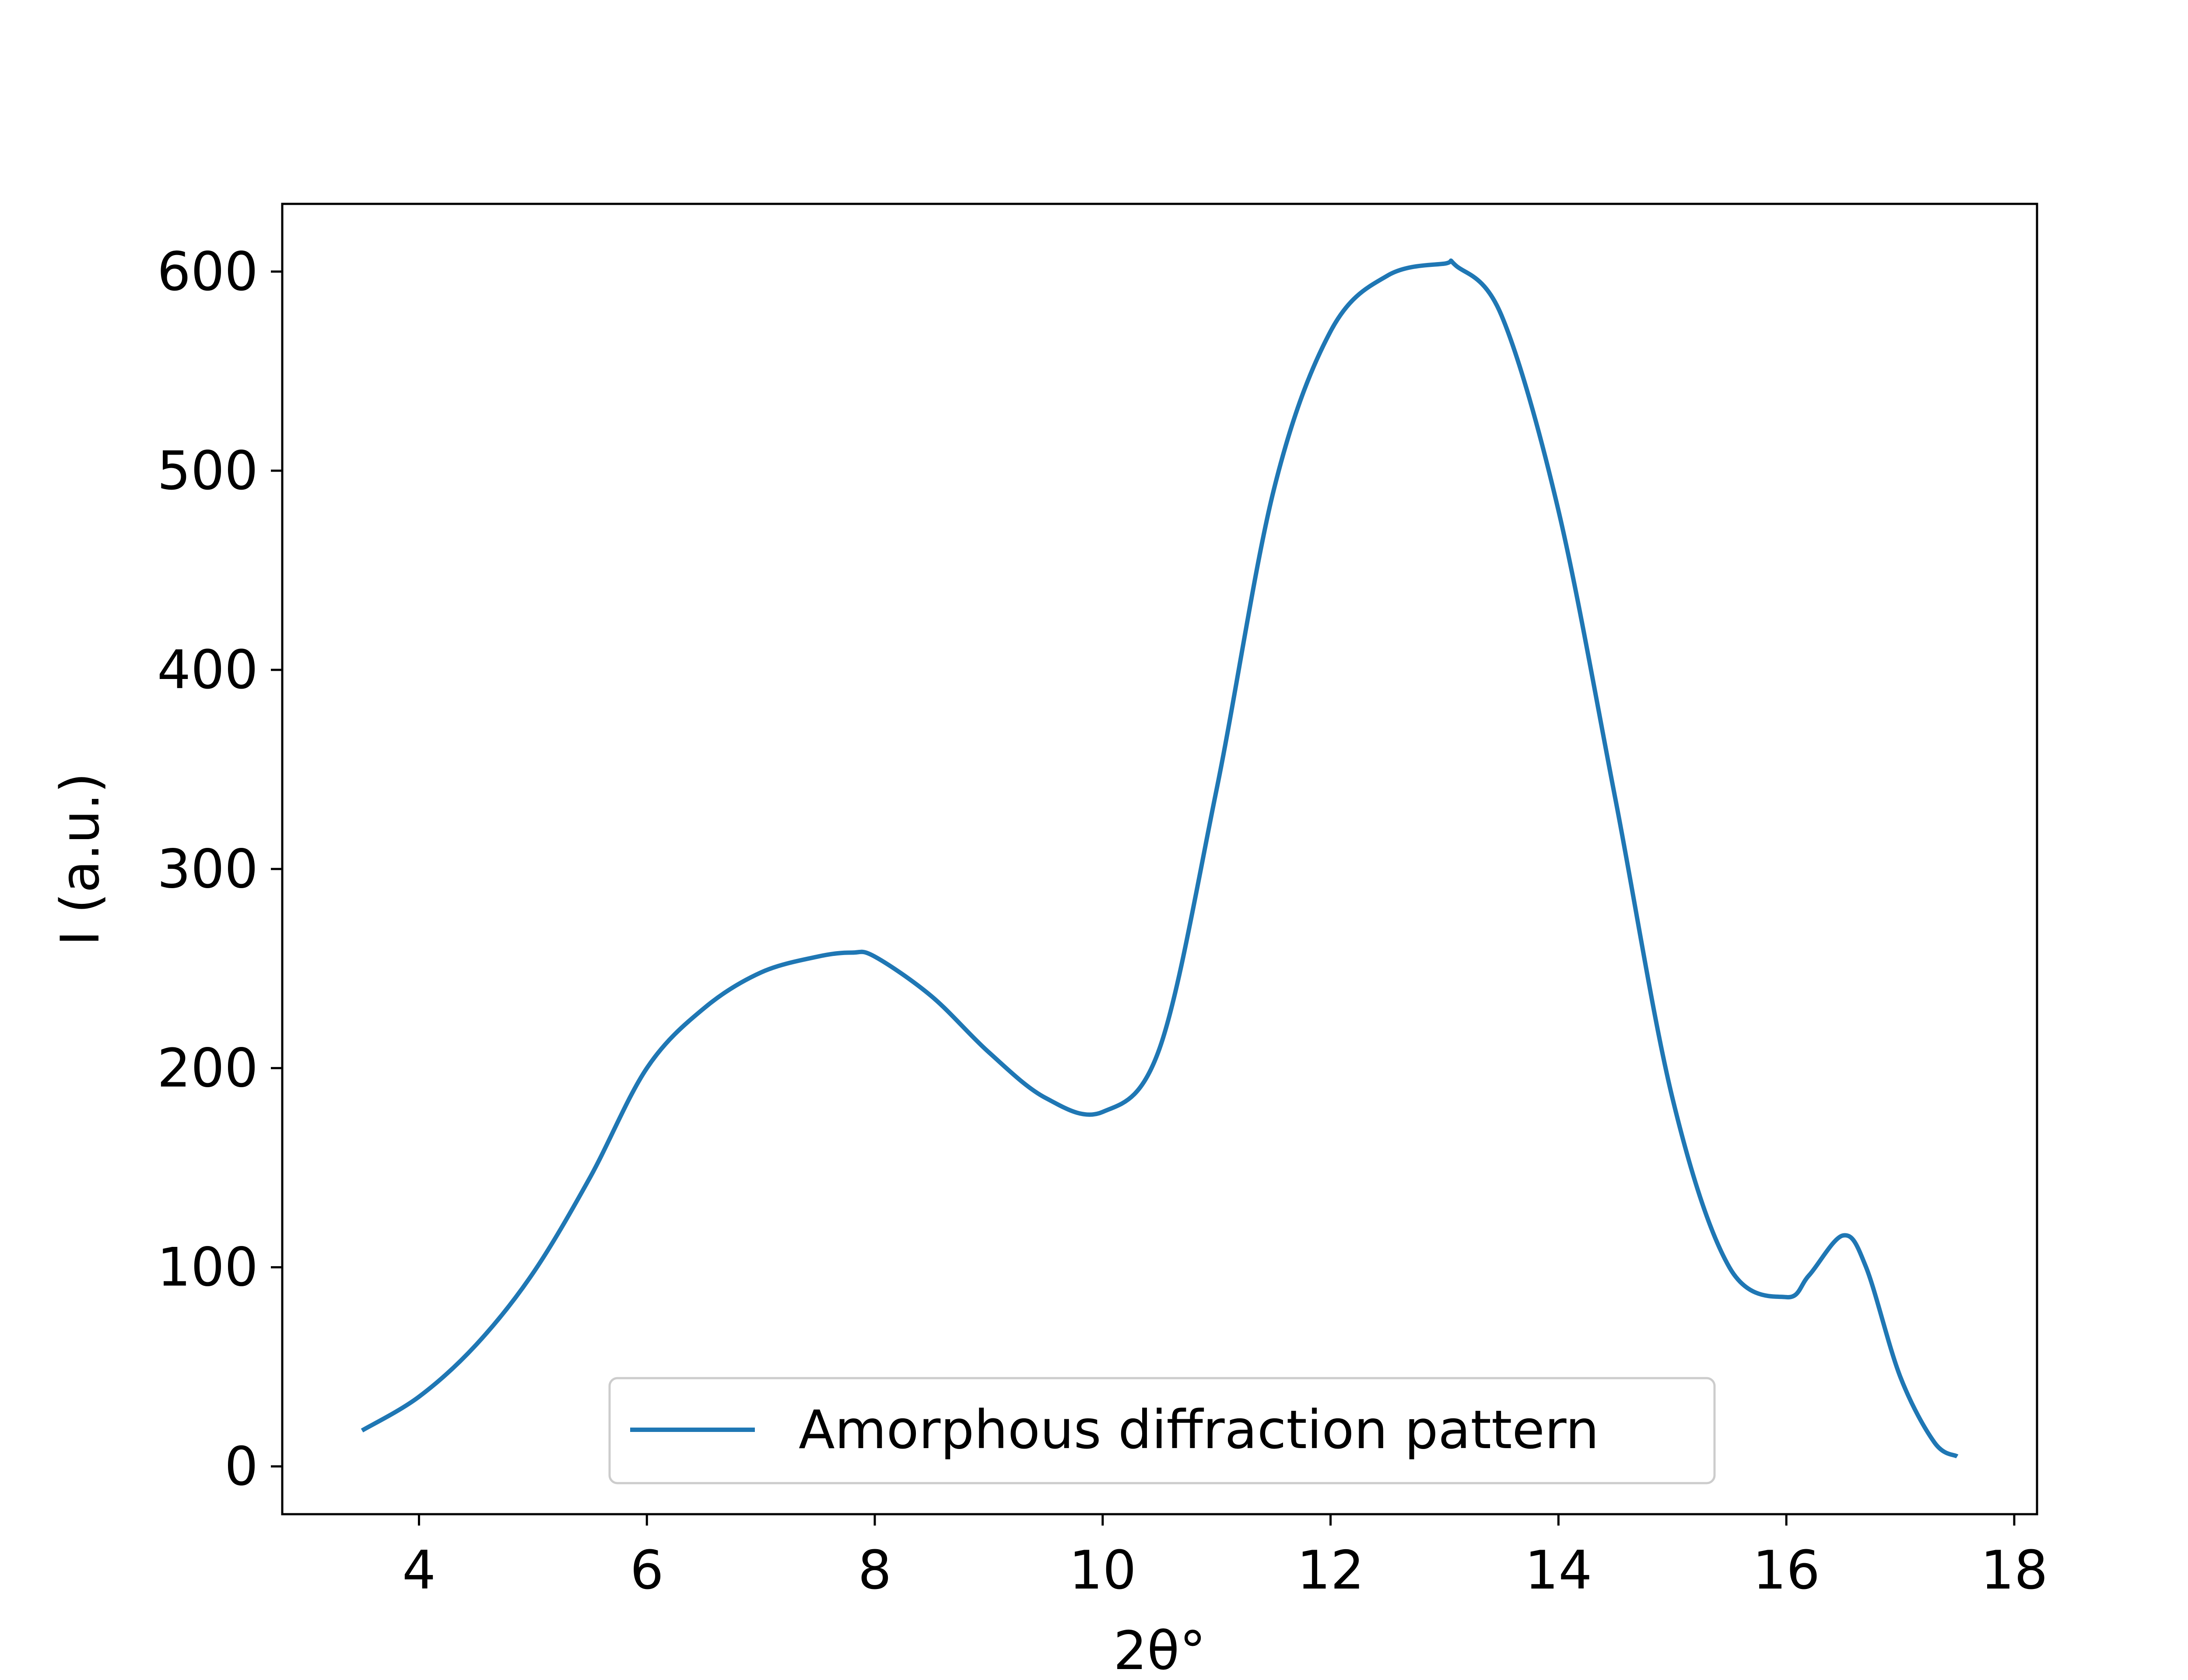  What do you see at coordinates (875, 1570) in the screenshot?
I see `x-tick-label: 8` at bounding box center [875, 1570].